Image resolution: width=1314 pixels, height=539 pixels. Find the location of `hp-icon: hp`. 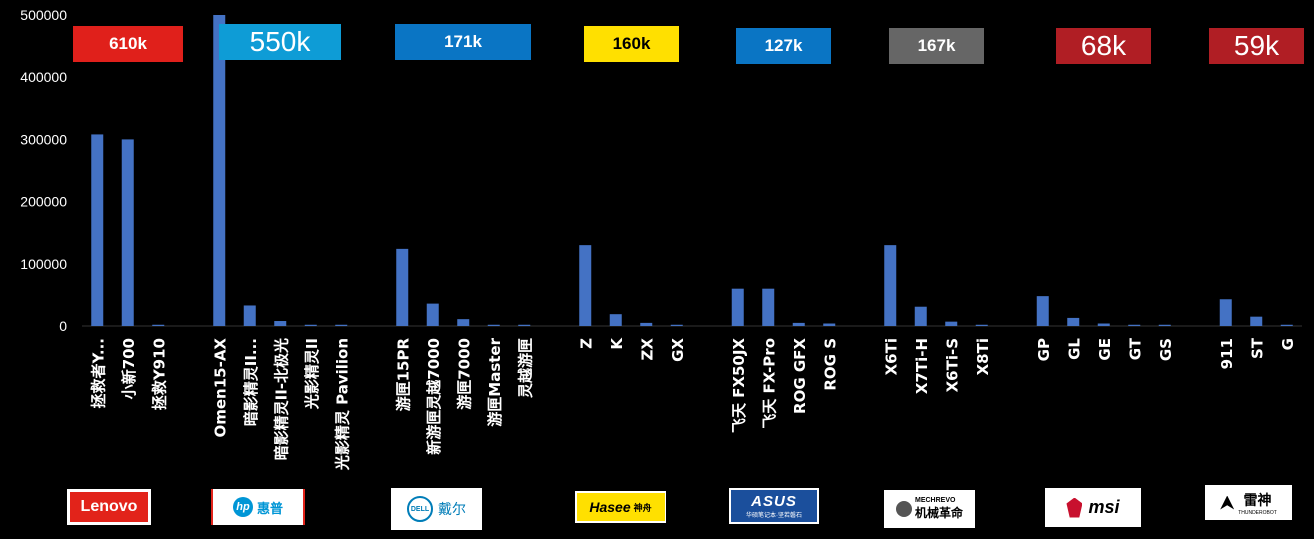

hp-icon: hp is located at coordinates (242, 507).